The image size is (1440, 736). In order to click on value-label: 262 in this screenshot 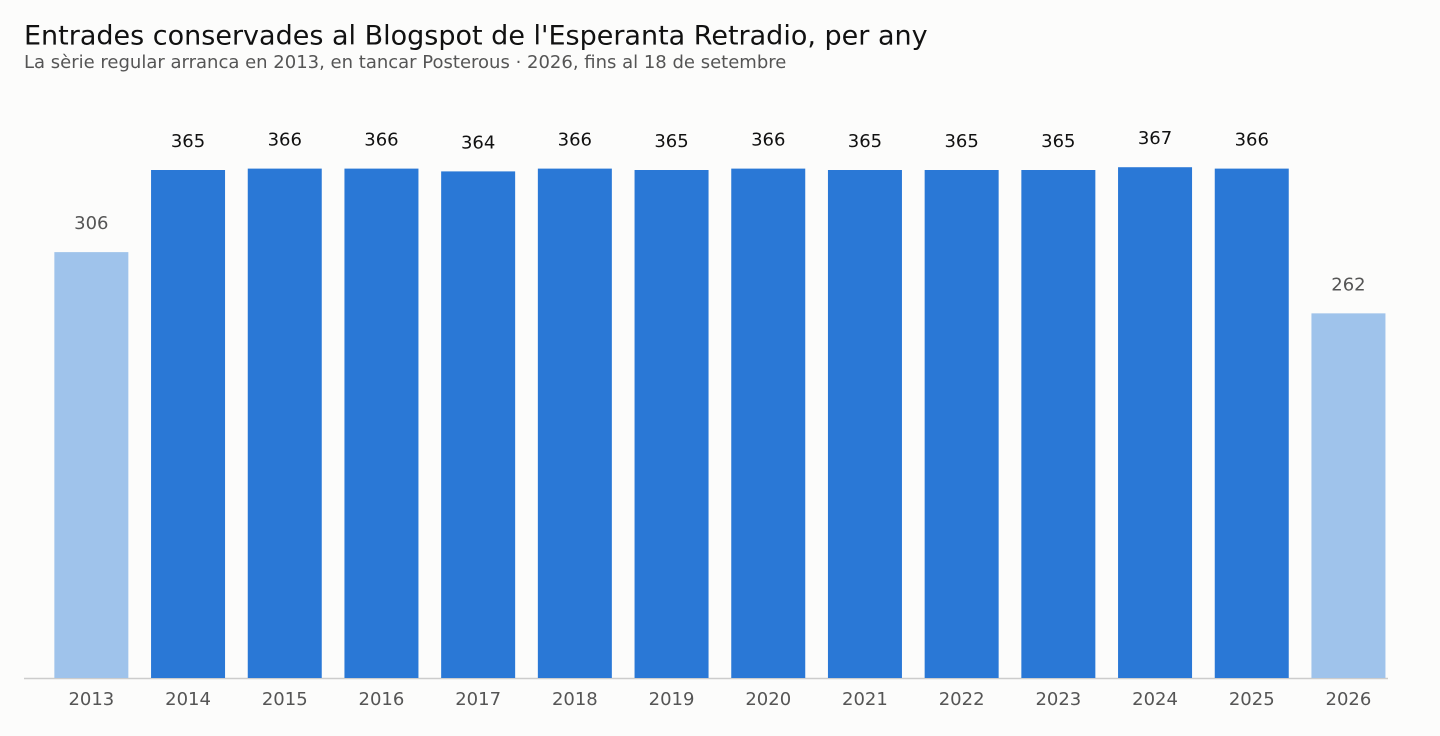, I will do `click(1348, 284)`.